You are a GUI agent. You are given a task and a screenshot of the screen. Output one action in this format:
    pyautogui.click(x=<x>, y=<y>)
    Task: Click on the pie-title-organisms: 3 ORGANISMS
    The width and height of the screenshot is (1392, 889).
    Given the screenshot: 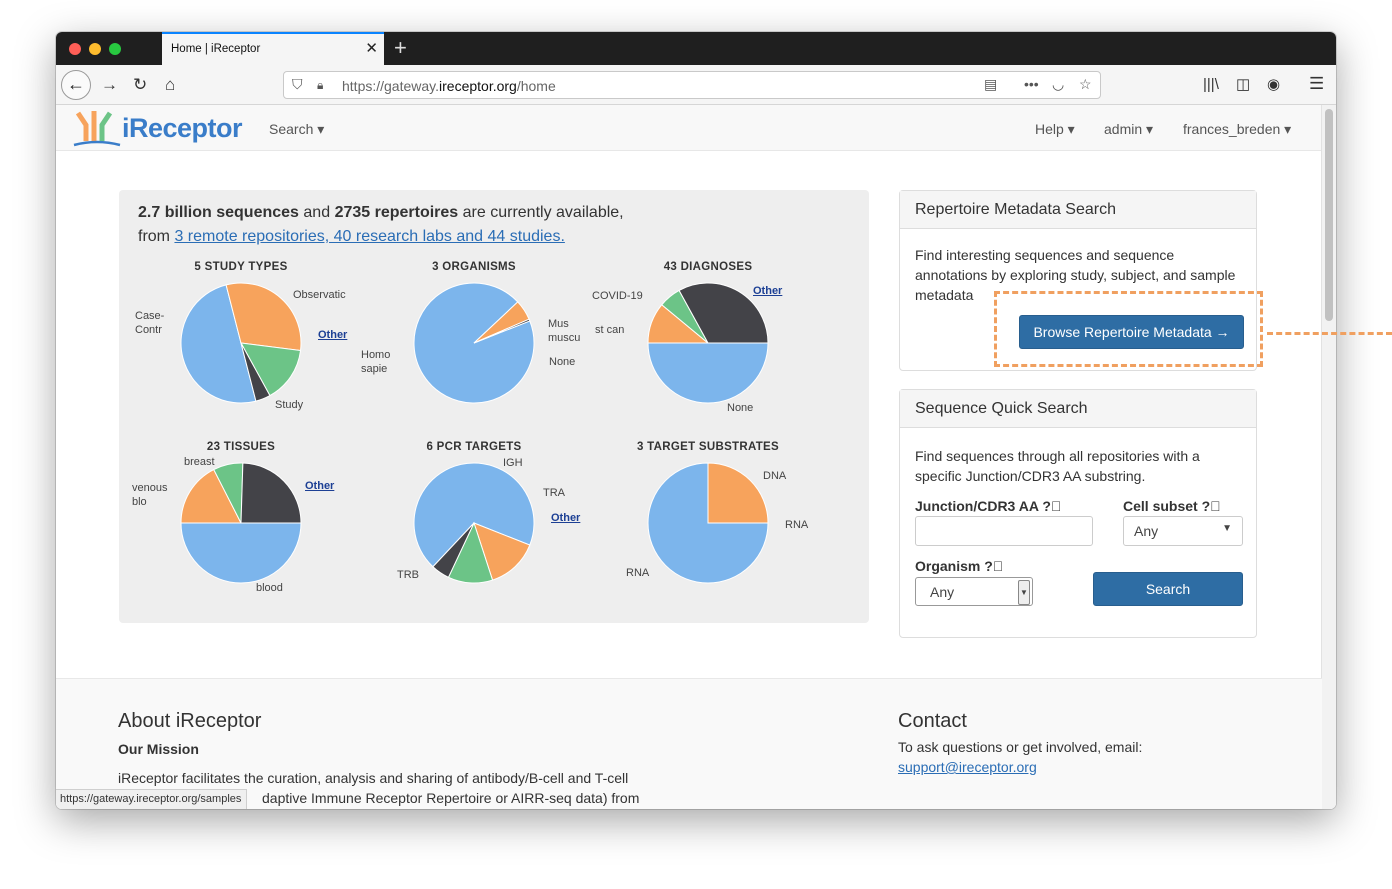 What is the action you would take?
    pyautogui.click(x=474, y=267)
    